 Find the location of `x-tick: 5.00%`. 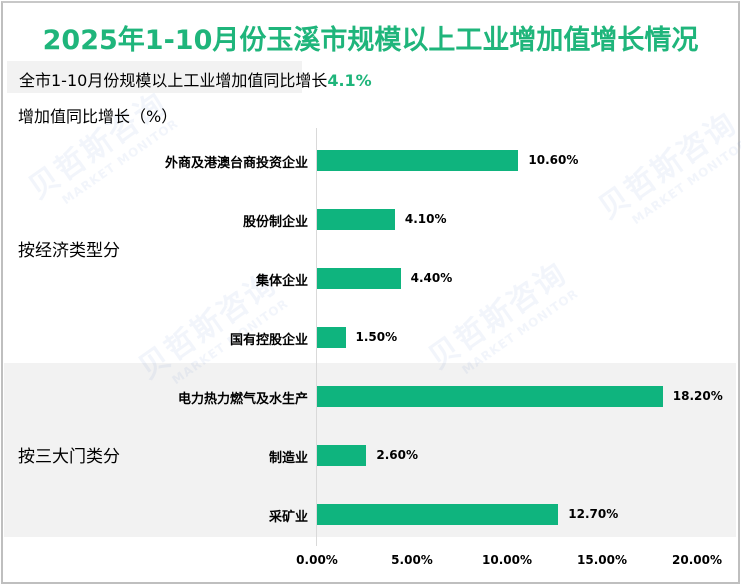

x-tick: 5.00% is located at coordinates (412, 560).